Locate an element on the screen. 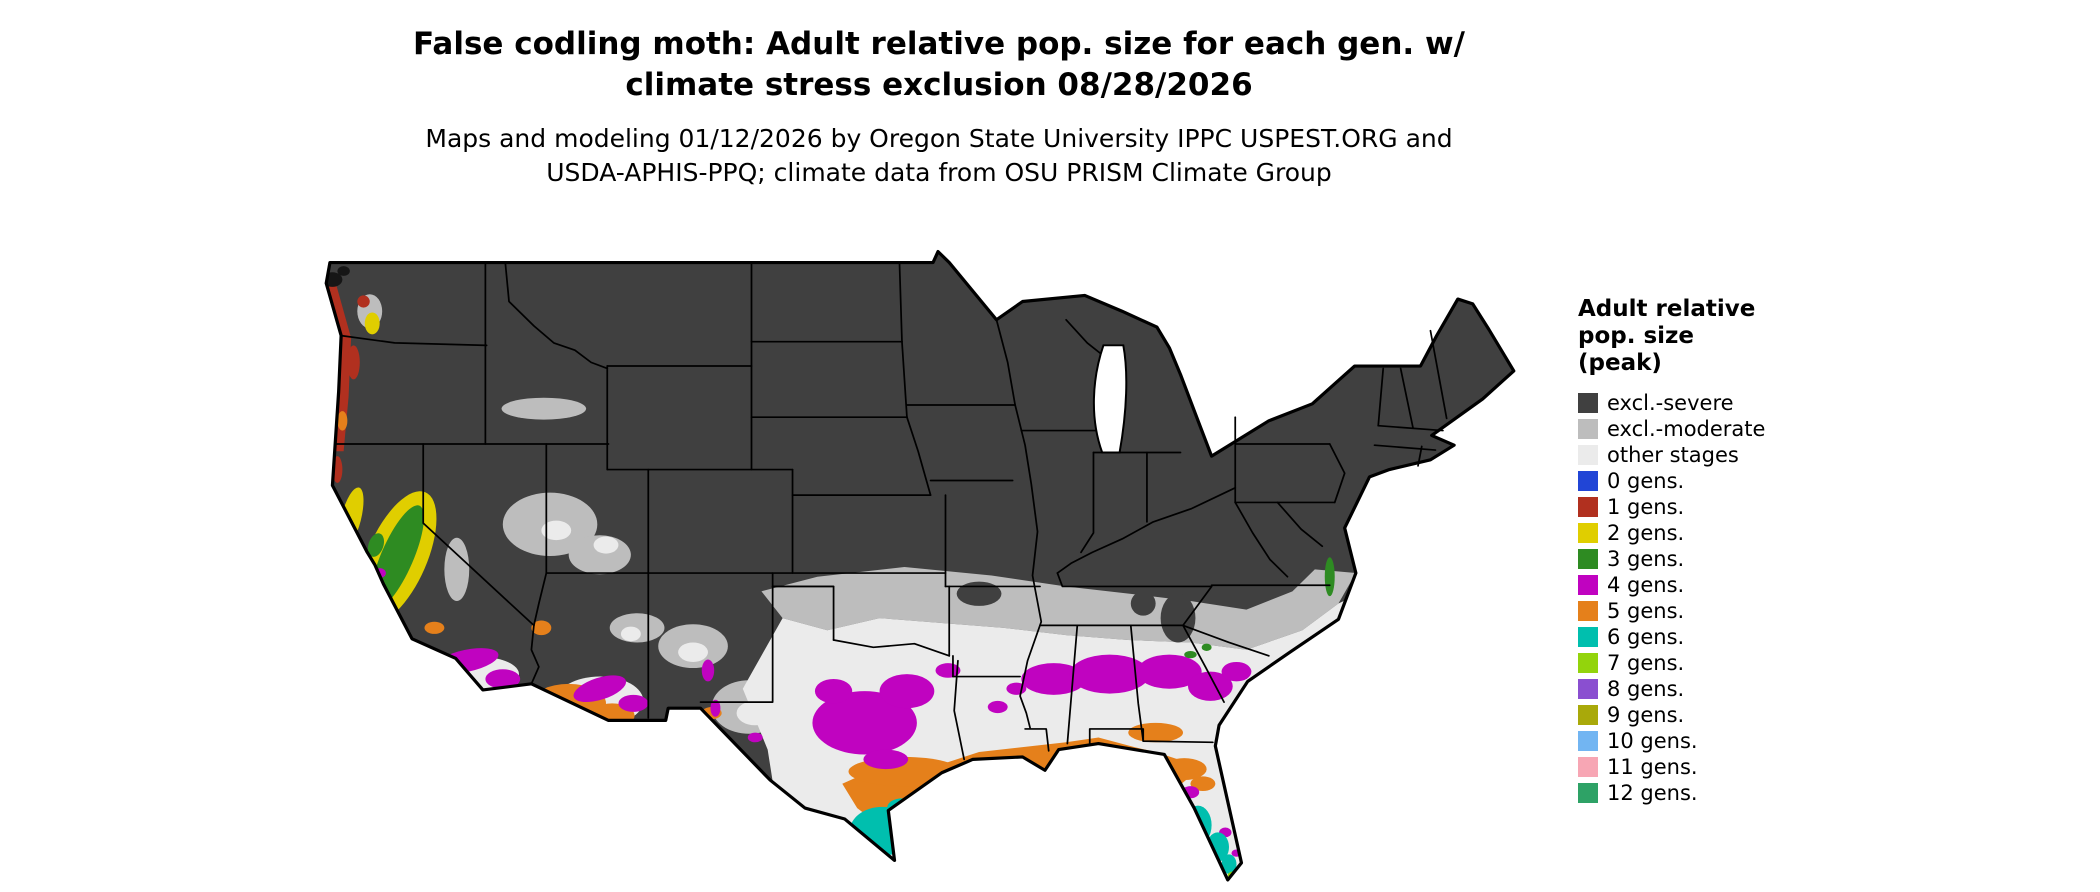  legend-item-3-gens: 3 gens. is located at coordinates (1728, 559).